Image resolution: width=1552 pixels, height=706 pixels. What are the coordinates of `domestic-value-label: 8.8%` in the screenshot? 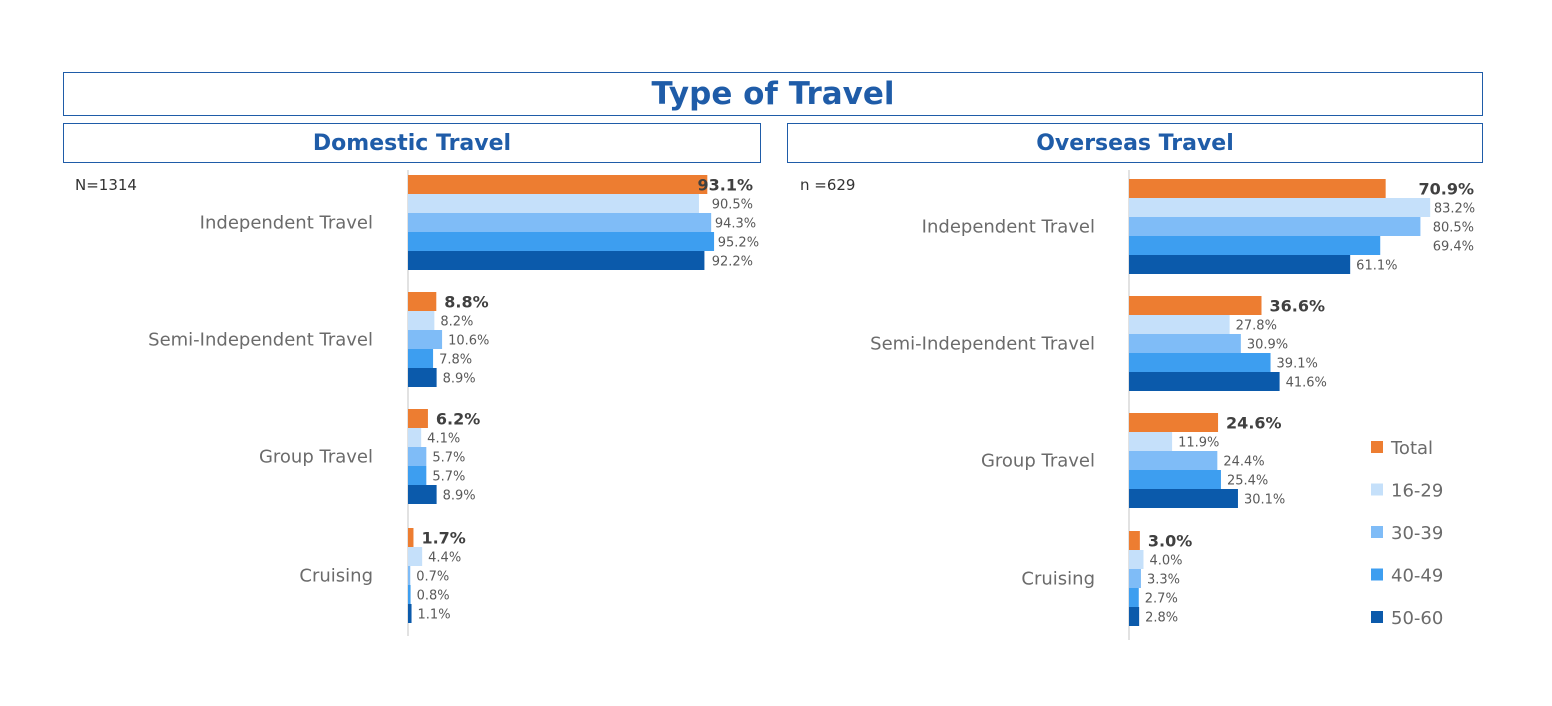 It's located at (466, 302).